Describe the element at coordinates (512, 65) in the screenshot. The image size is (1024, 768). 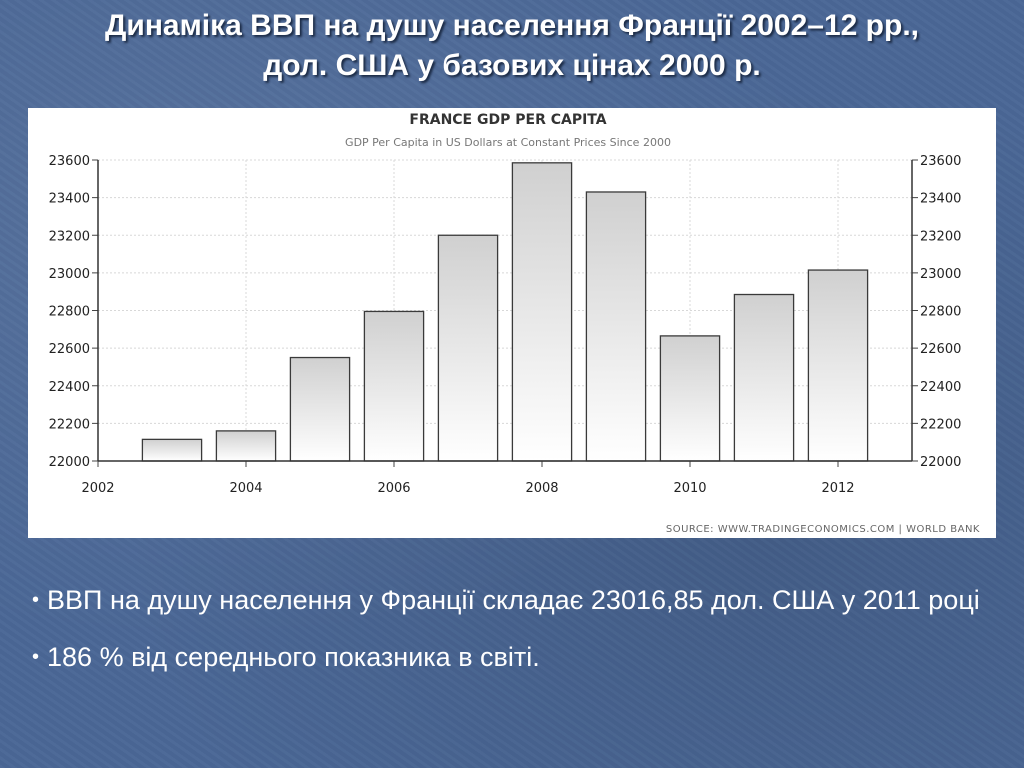
I see `slide-title-line-2: дол. США у базових цінах 2000 р.` at that location.